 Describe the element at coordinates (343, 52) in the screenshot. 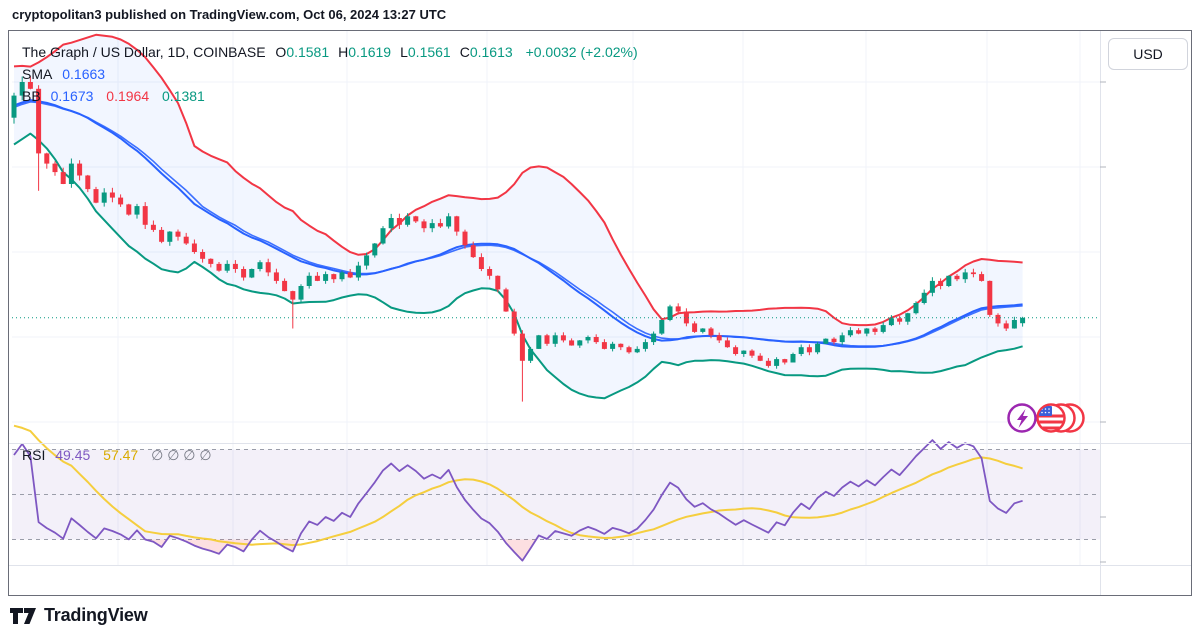

I see `ohlc-letter: H` at that location.